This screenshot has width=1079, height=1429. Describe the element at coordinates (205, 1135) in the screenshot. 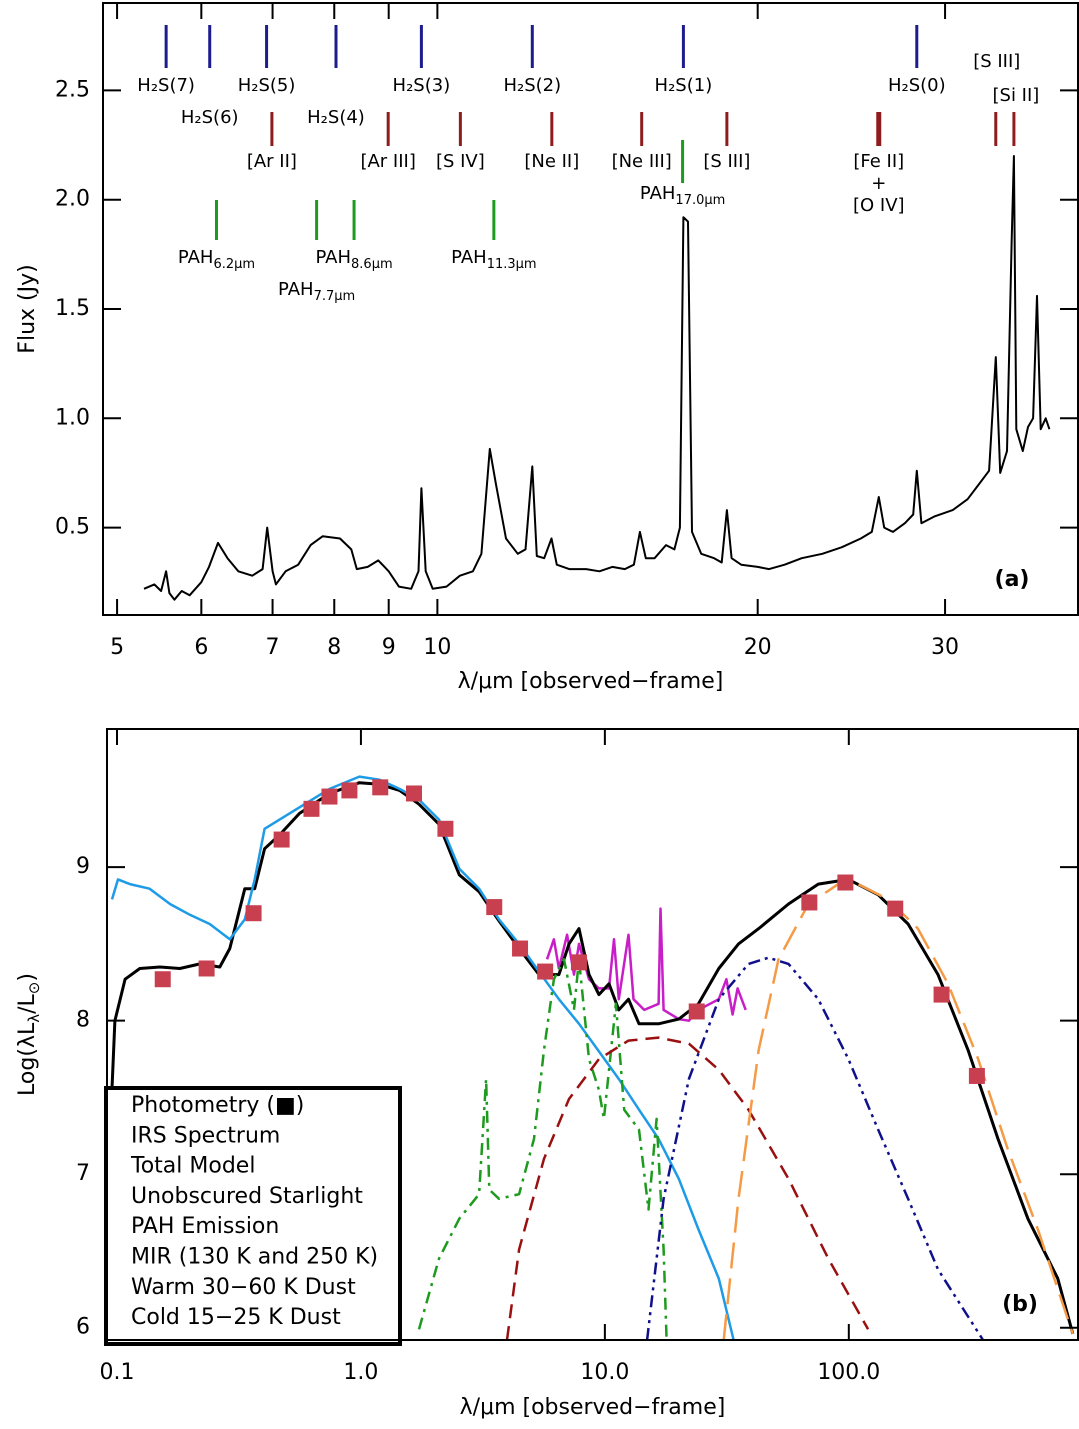

I see `legend-entry: IRS Spectrum` at that location.